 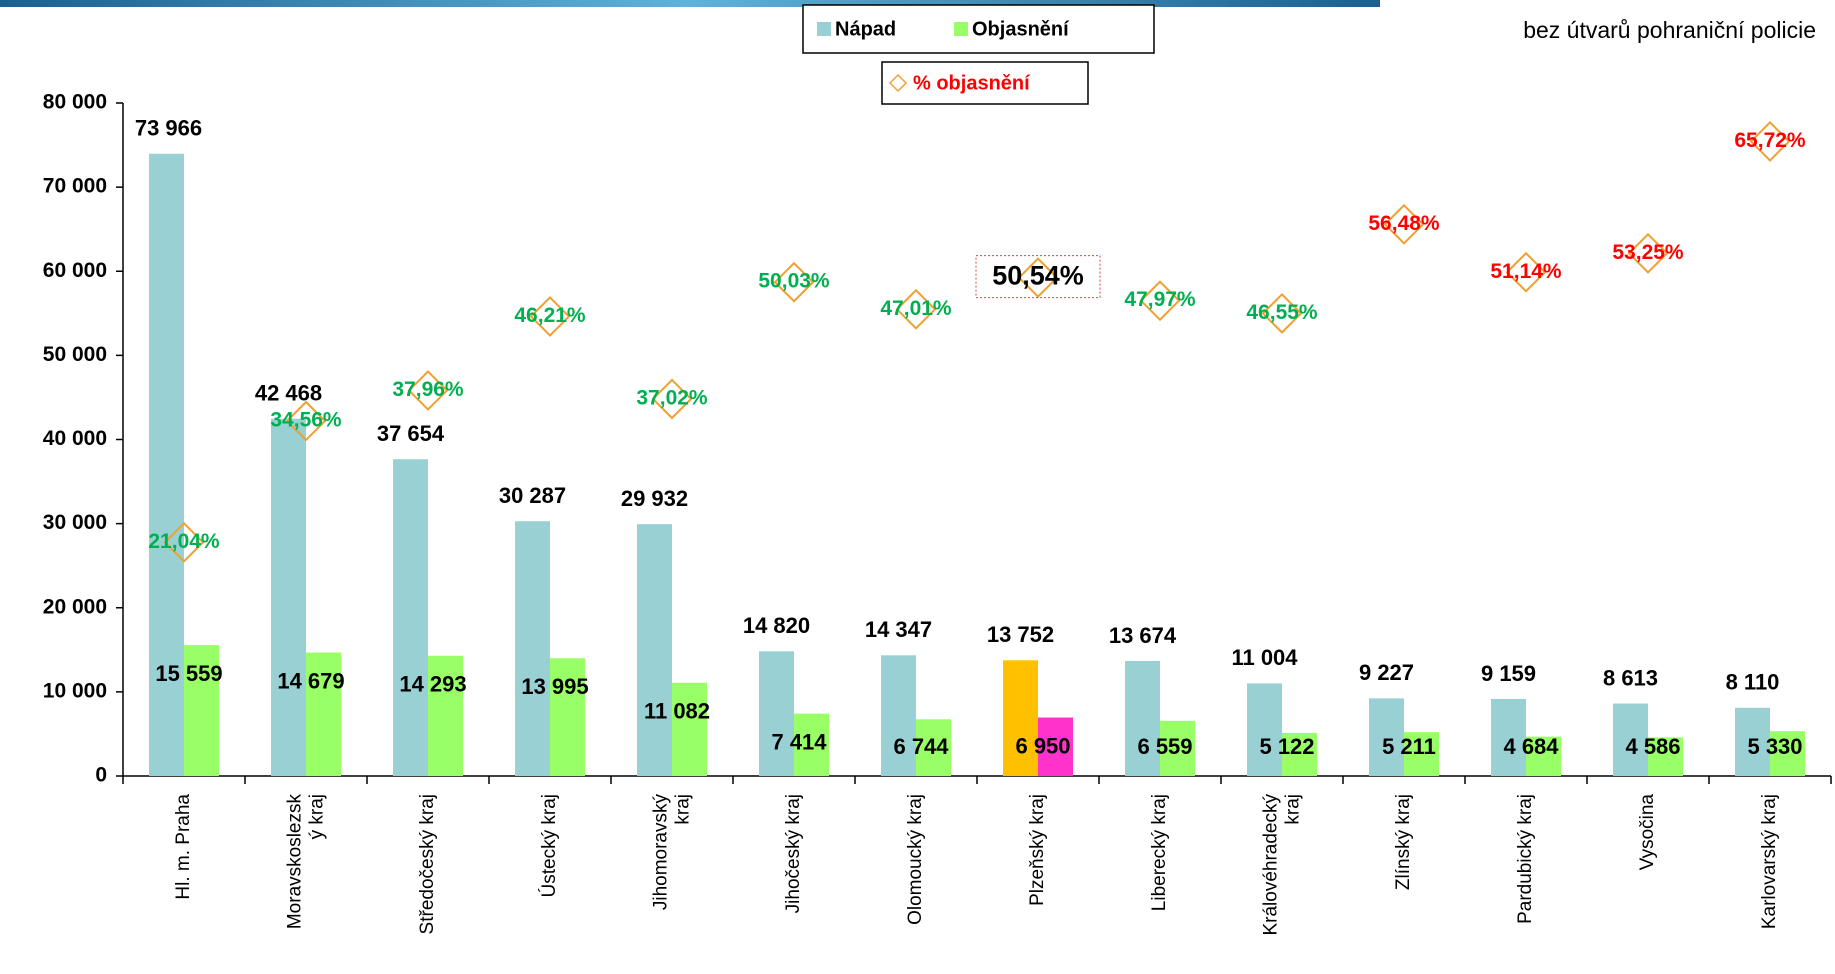 I want to click on value-label: 6 559, so click(x=1164, y=746).